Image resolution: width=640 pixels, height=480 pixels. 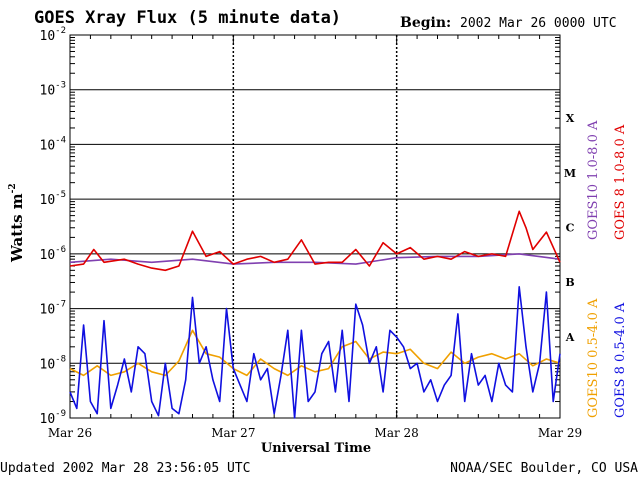 What do you see at coordinates (187, 18) in the screenshot?
I see `chart-title: GOES Xray Flux (5 minute data)` at bounding box center [187, 18].